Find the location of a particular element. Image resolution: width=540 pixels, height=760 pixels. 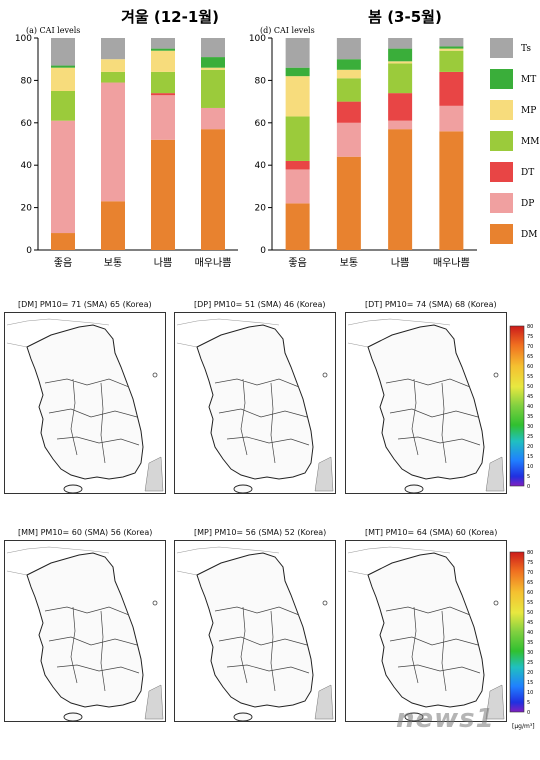

legend-label: DT is located at coordinates (527, 173).